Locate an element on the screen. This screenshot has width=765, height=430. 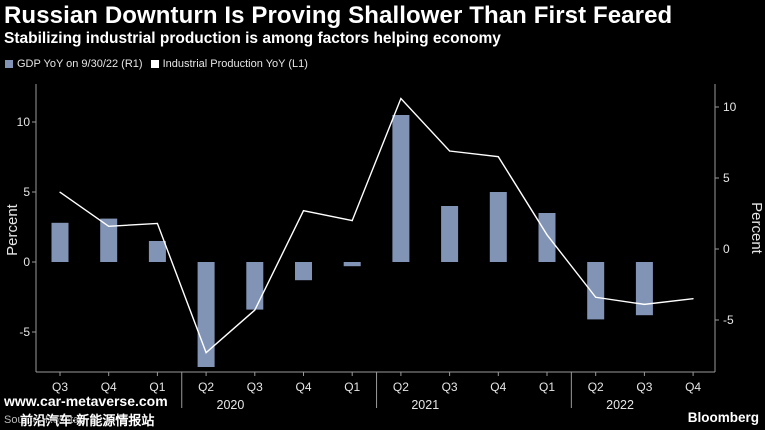
right-tick-label: 10 is located at coordinates (730, 107).